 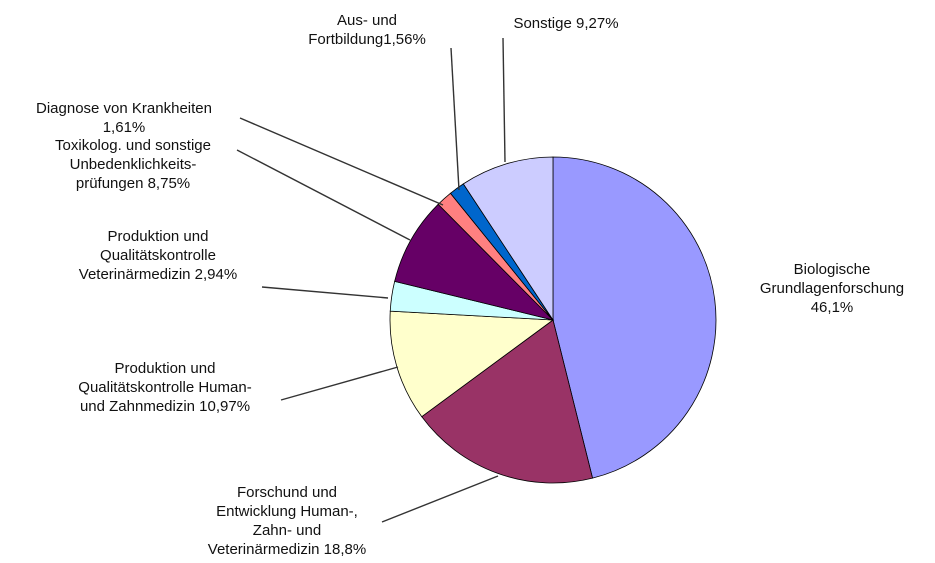 What do you see at coordinates (832, 269) in the screenshot?
I see `slice-label-0-line-0: Biologische` at bounding box center [832, 269].